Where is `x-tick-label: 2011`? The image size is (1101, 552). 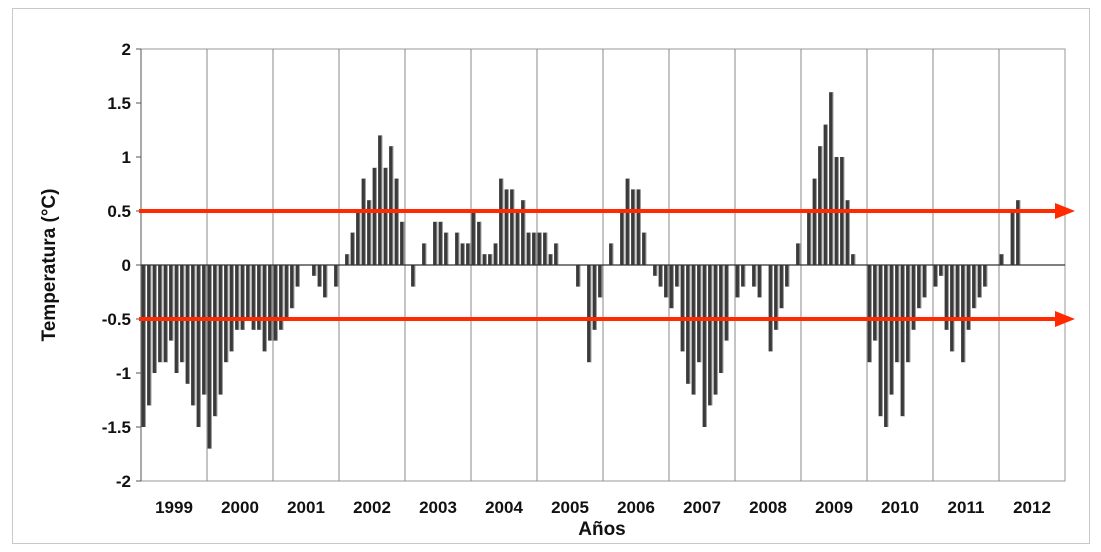
x-tick-label: 2011 is located at coordinates (966, 507).